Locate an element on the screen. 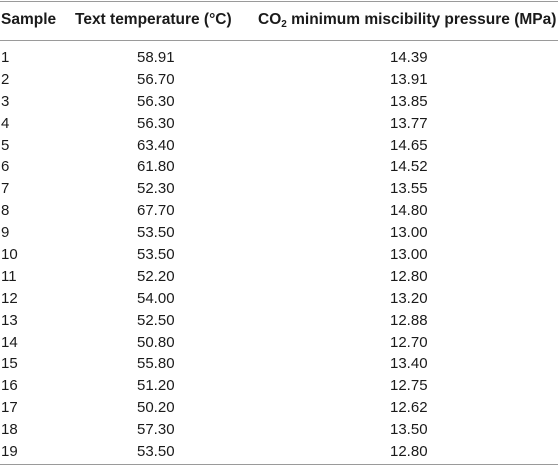 Image resolution: width=558 pixels, height=467 pixels. cell-sample: 1 is located at coordinates (5, 57).